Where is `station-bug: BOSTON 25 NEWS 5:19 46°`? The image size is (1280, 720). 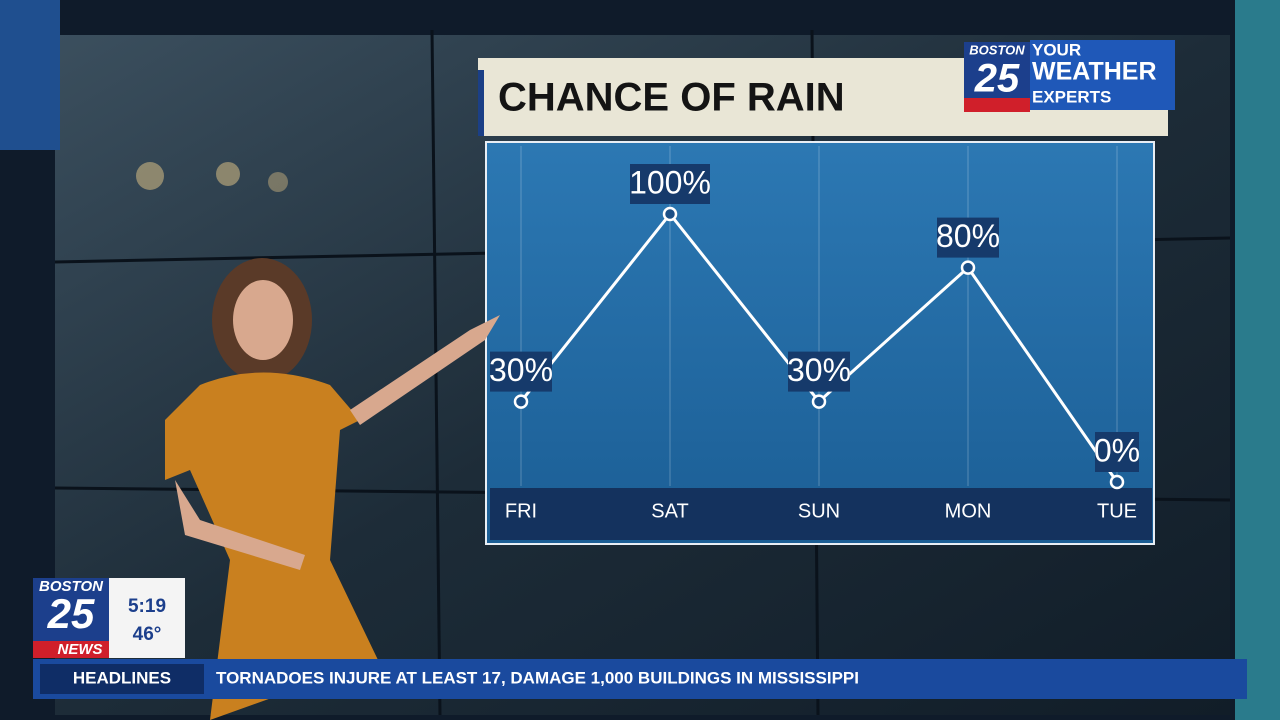 station-bug: BOSTON 25 NEWS 5:19 46° is located at coordinates (109, 618).